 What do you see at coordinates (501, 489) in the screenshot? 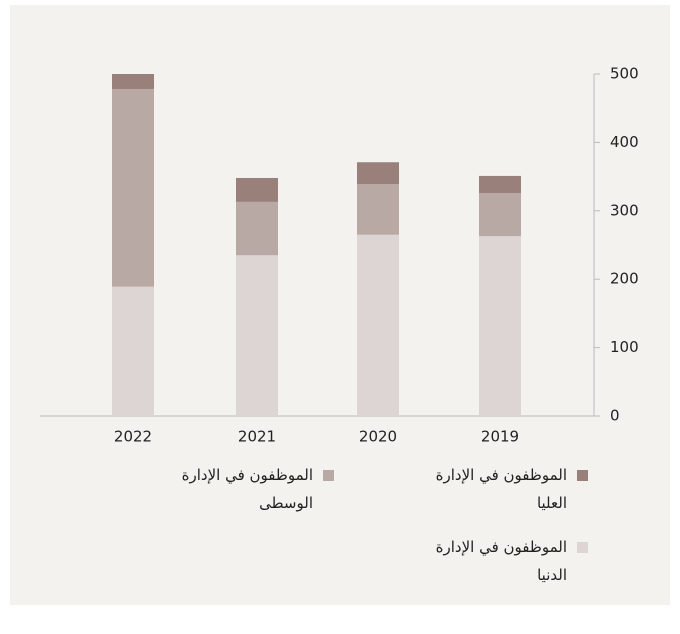
I see `legend-label: الموظفون في الإدارة العليا` at bounding box center [501, 489].